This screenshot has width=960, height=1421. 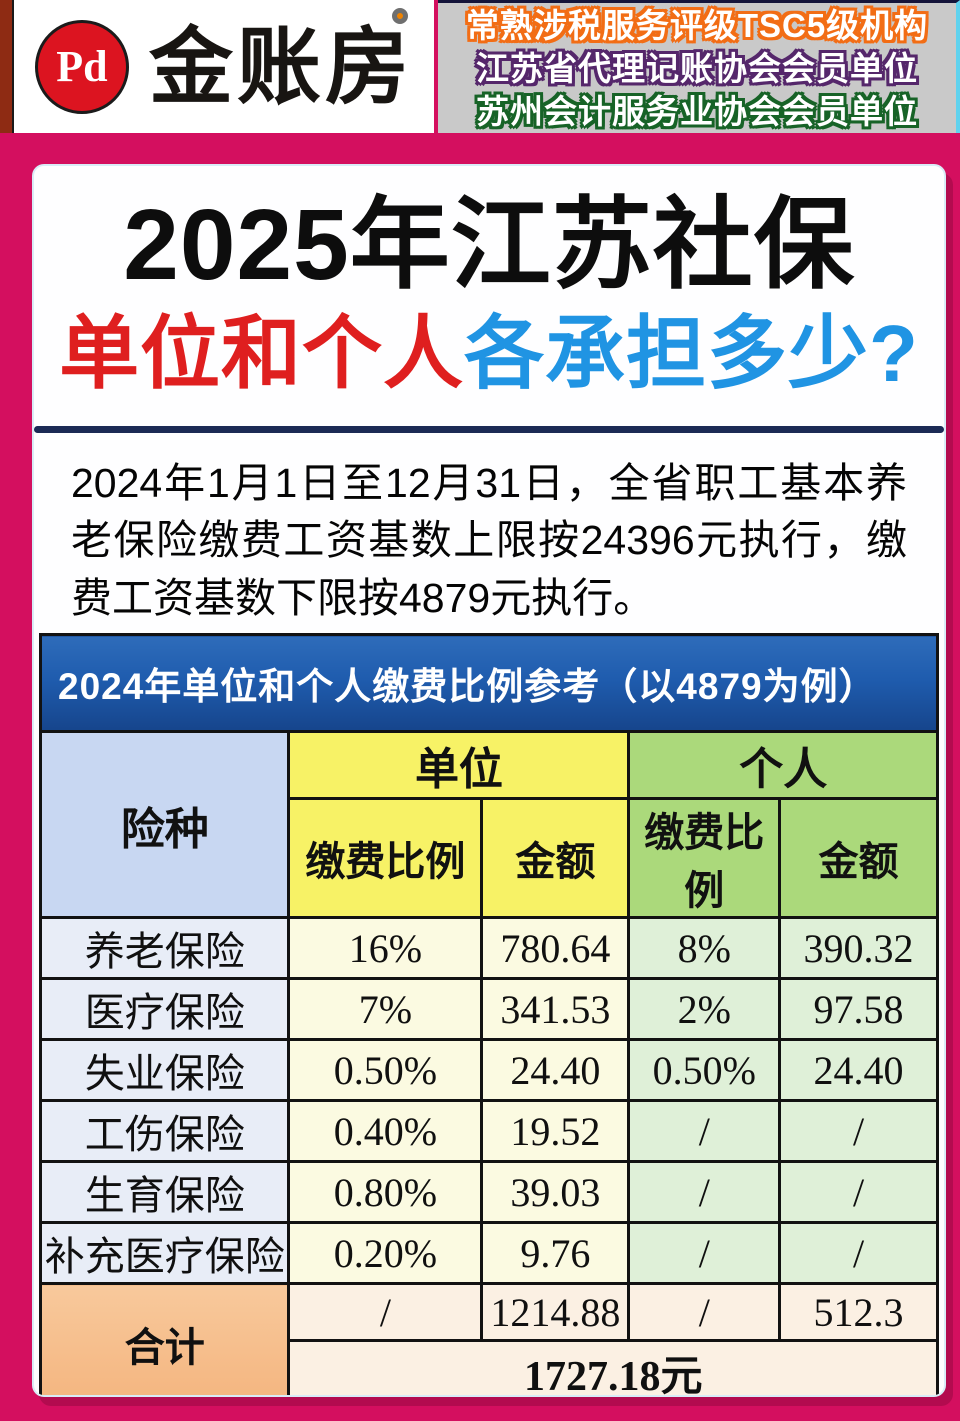 What do you see at coordinates (858, 948) in the screenshot?
I see `personal-amount: 390.32` at bounding box center [858, 948].